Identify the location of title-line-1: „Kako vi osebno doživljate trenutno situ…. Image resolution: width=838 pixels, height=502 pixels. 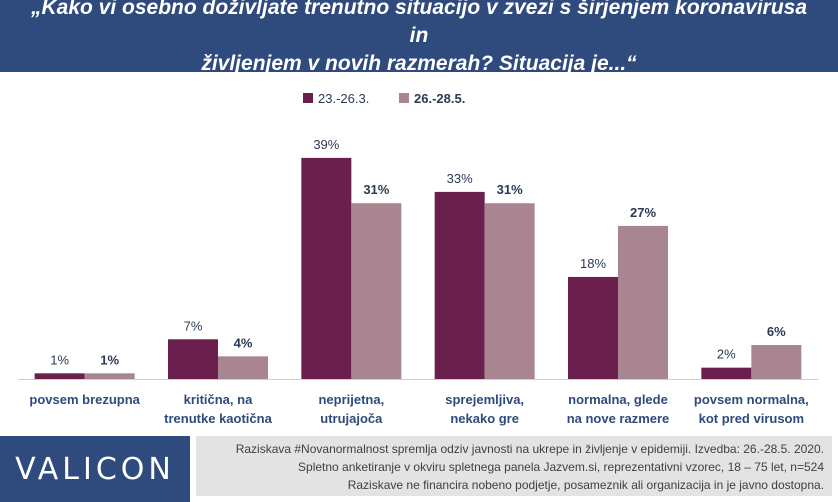
(419, 23).